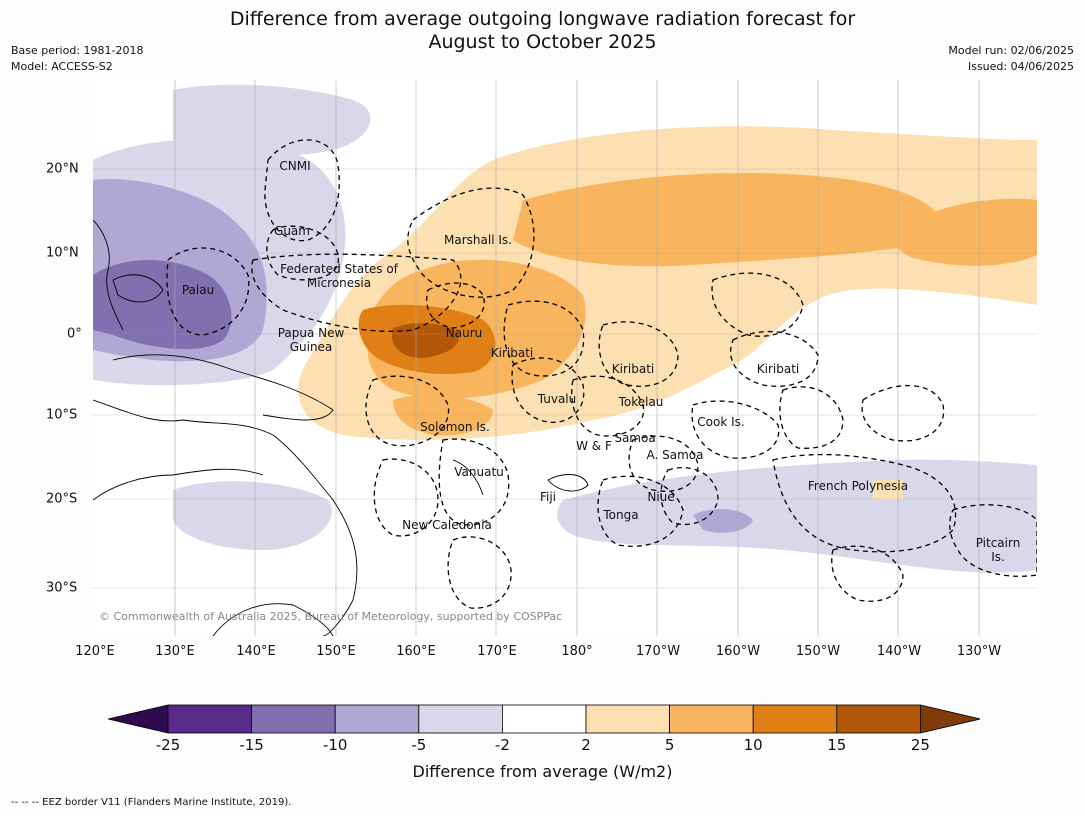  Describe the element at coordinates (74, 334) in the screenshot. I see `lat-label: 0°` at that location.